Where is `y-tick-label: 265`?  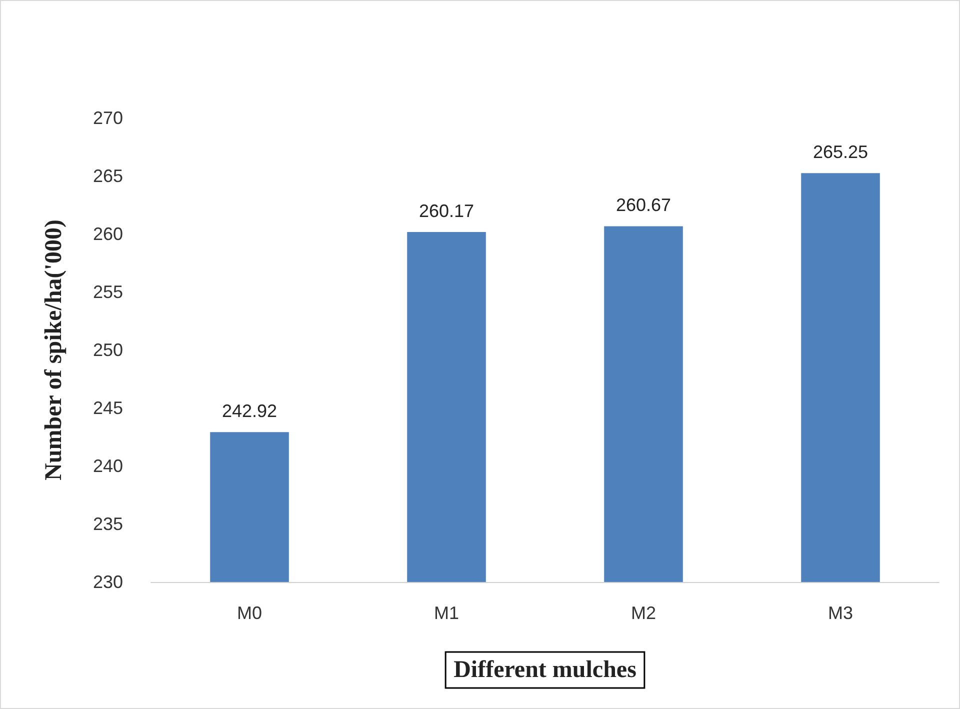
y-tick-label: 265 is located at coordinates (107, 176).